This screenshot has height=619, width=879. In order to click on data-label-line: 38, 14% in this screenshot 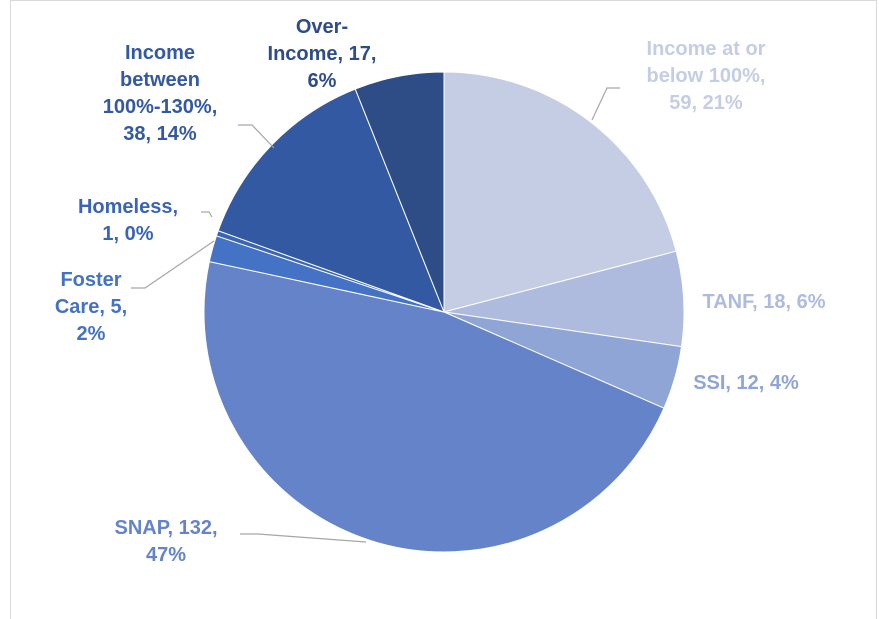, I will do `click(160, 134)`.